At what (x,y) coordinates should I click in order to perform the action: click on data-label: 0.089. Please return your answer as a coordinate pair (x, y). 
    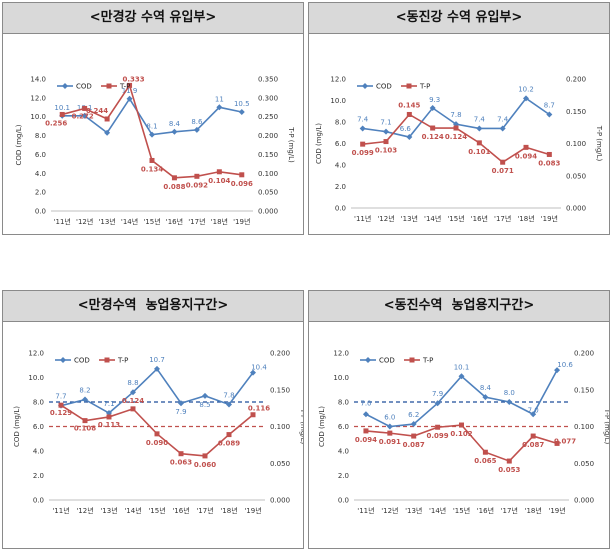
    Looking at the image, I should click on (229, 444).